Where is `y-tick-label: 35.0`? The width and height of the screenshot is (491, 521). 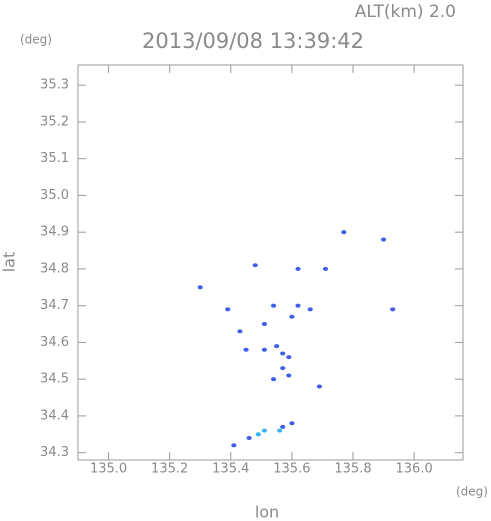 y-tick-label: 35.0 is located at coordinates (54, 195).